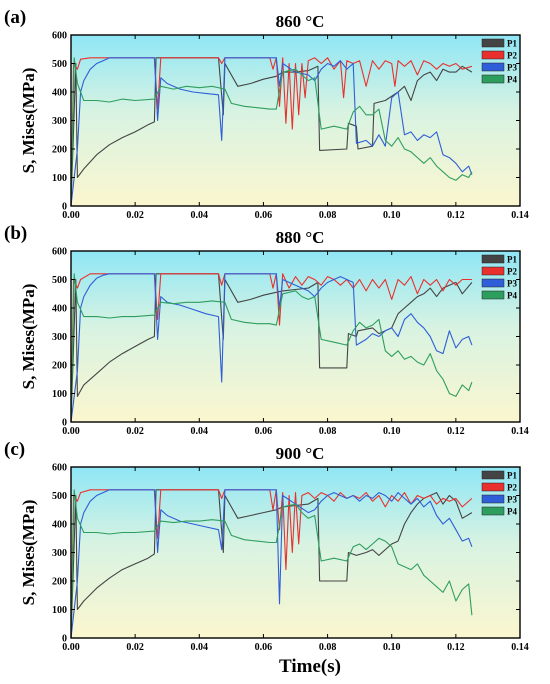 Image resolution: width=550 pixels, height=684 pixels. What do you see at coordinates (15, 17) in the screenshot?
I see `panel-label: (a)` at bounding box center [15, 17].